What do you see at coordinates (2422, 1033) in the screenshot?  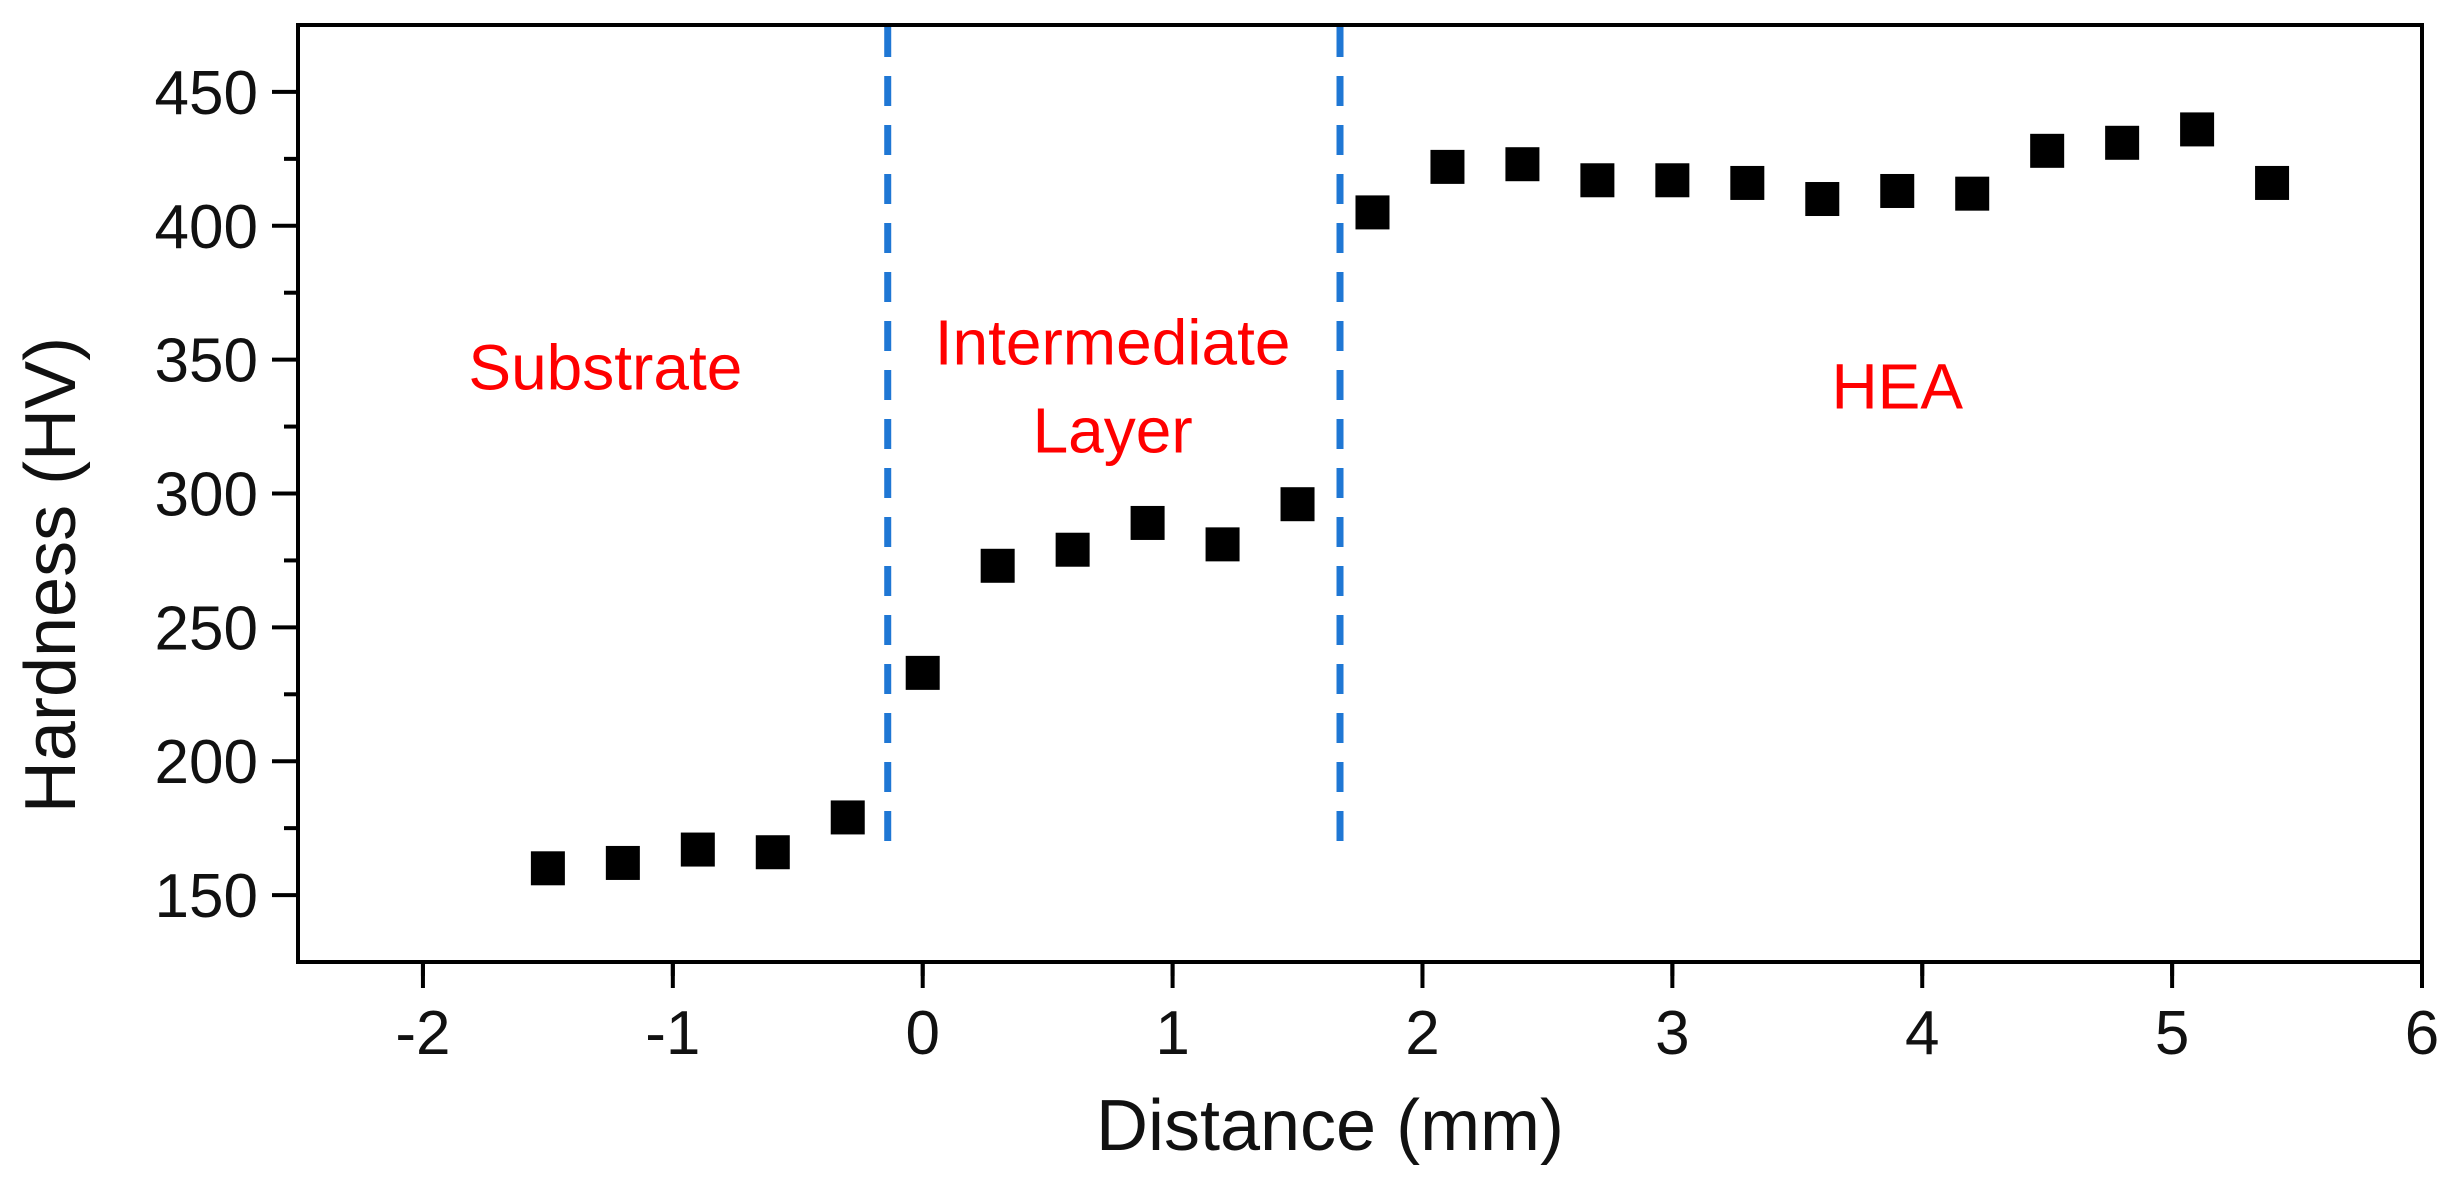 I see `x-tick-label: 6` at bounding box center [2422, 1033].